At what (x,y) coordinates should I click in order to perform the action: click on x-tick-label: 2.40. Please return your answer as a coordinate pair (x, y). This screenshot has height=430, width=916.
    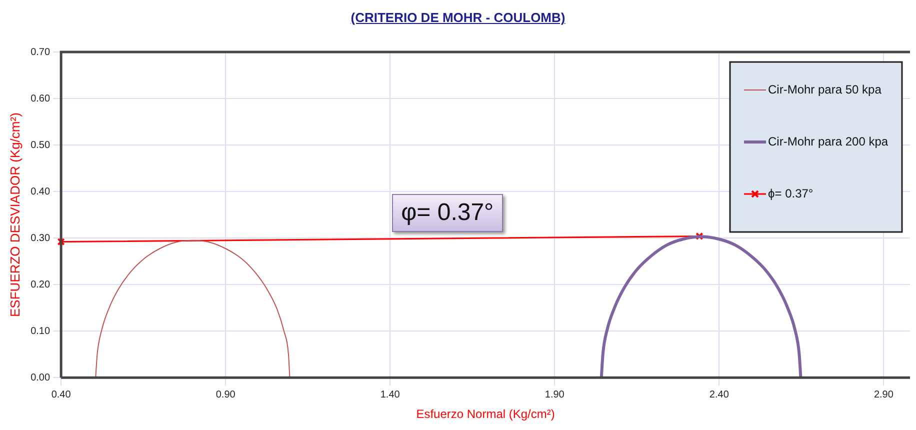
    Looking at the image, I should click on (719, 394).